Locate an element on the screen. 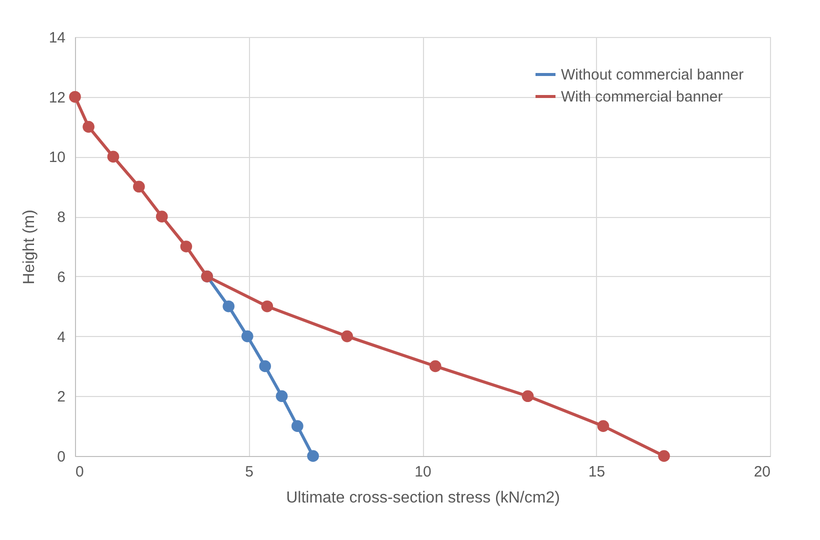 Image resolution: width=820 pixels, height=540 pixels. y-tick-label: 8 is located at coordinates (61, 217).